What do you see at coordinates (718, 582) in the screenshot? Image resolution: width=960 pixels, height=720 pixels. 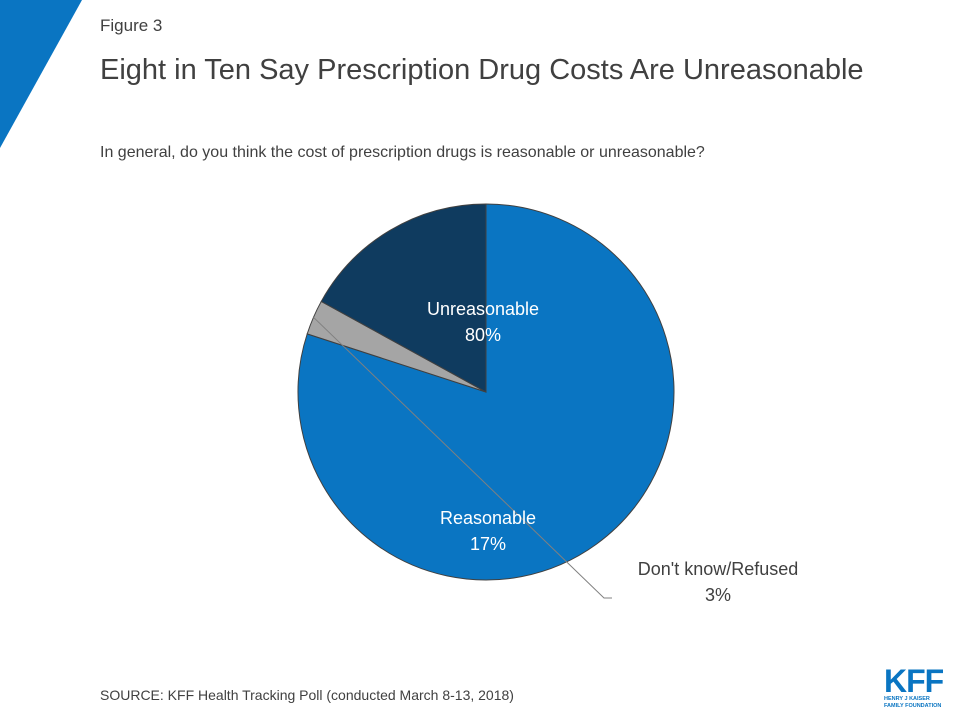 I see `dont-know-label: Don't know/Refused 3%` at bounding box center [718, 582].